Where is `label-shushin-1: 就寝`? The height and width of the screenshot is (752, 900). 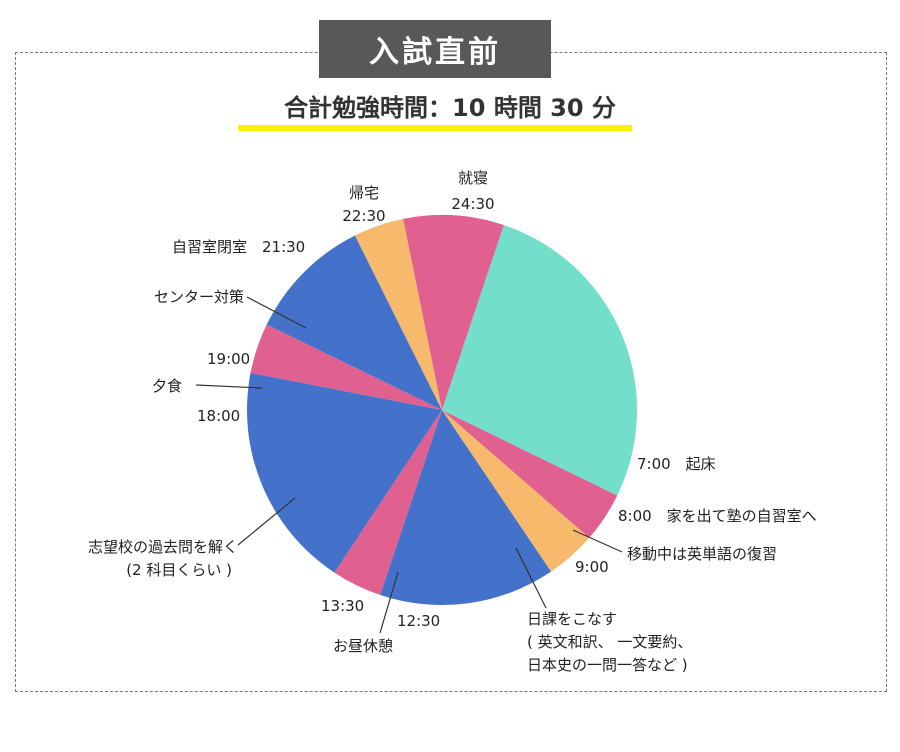
label-shushin-1: 就寝 is located at coordinates (473, 178).